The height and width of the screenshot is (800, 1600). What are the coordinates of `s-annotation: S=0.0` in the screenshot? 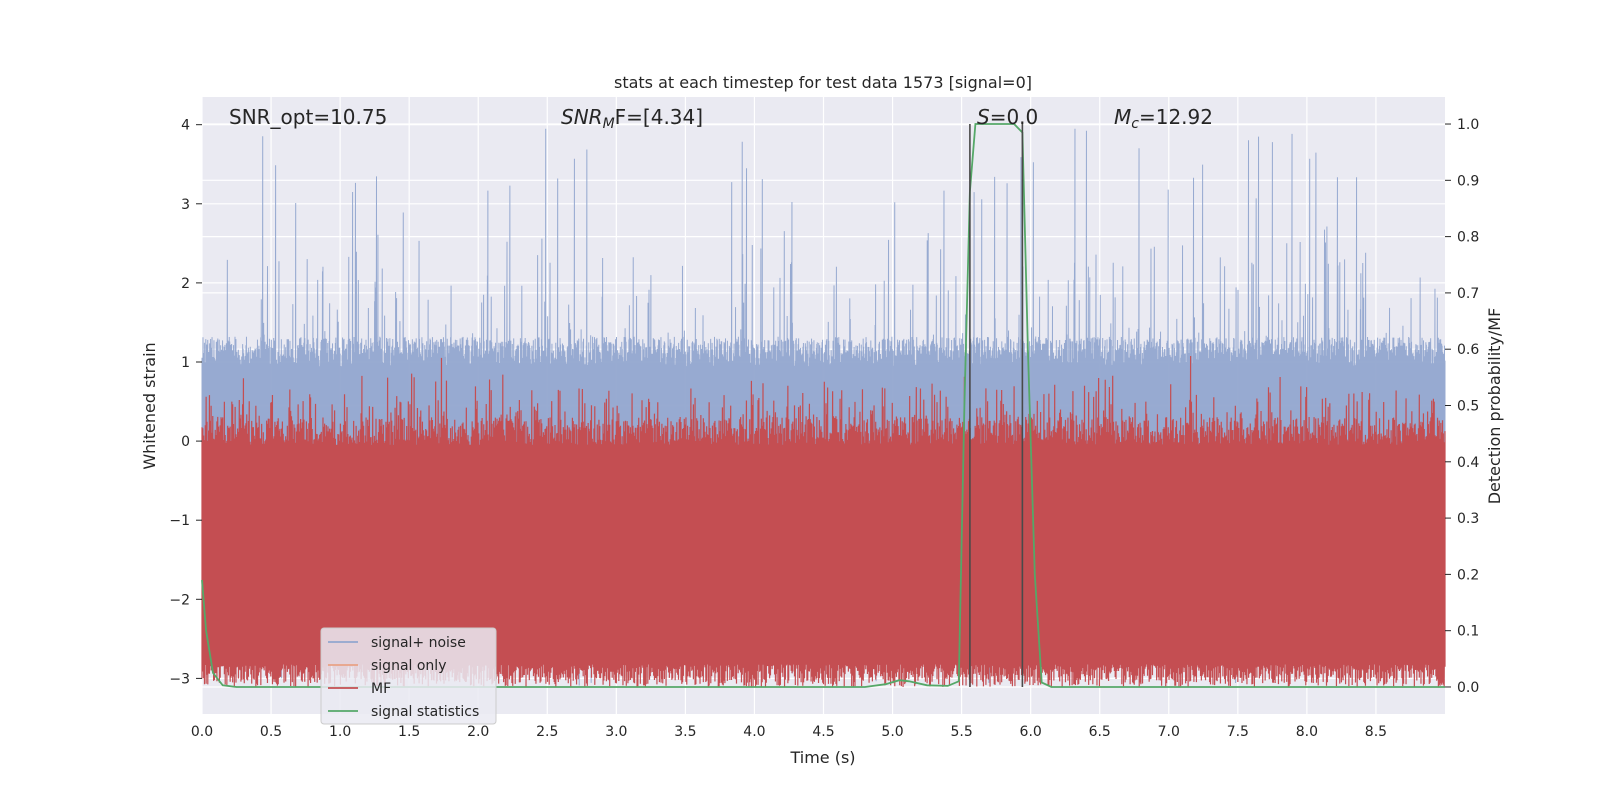 It's located at (1007, 117).